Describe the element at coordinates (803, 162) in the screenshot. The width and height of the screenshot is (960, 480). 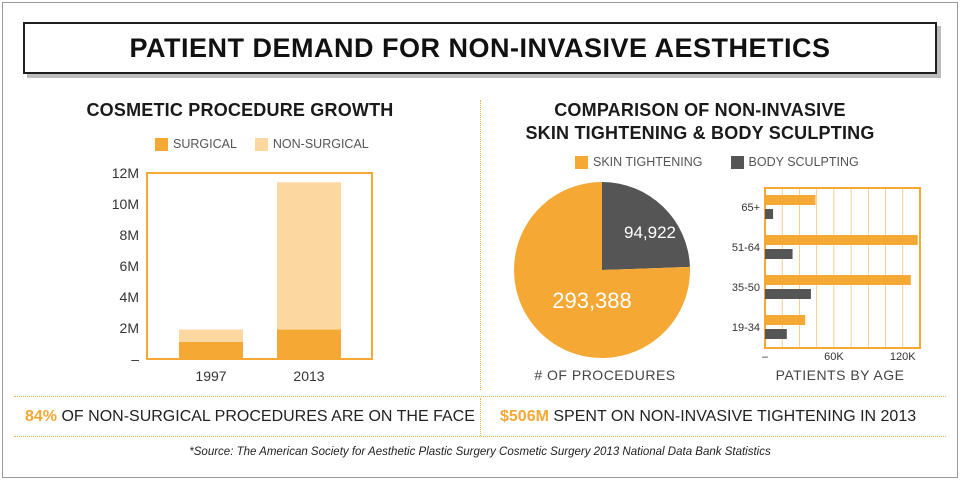
I see `legend-label-body-sculpting: BODY SCULPTING` at that location.